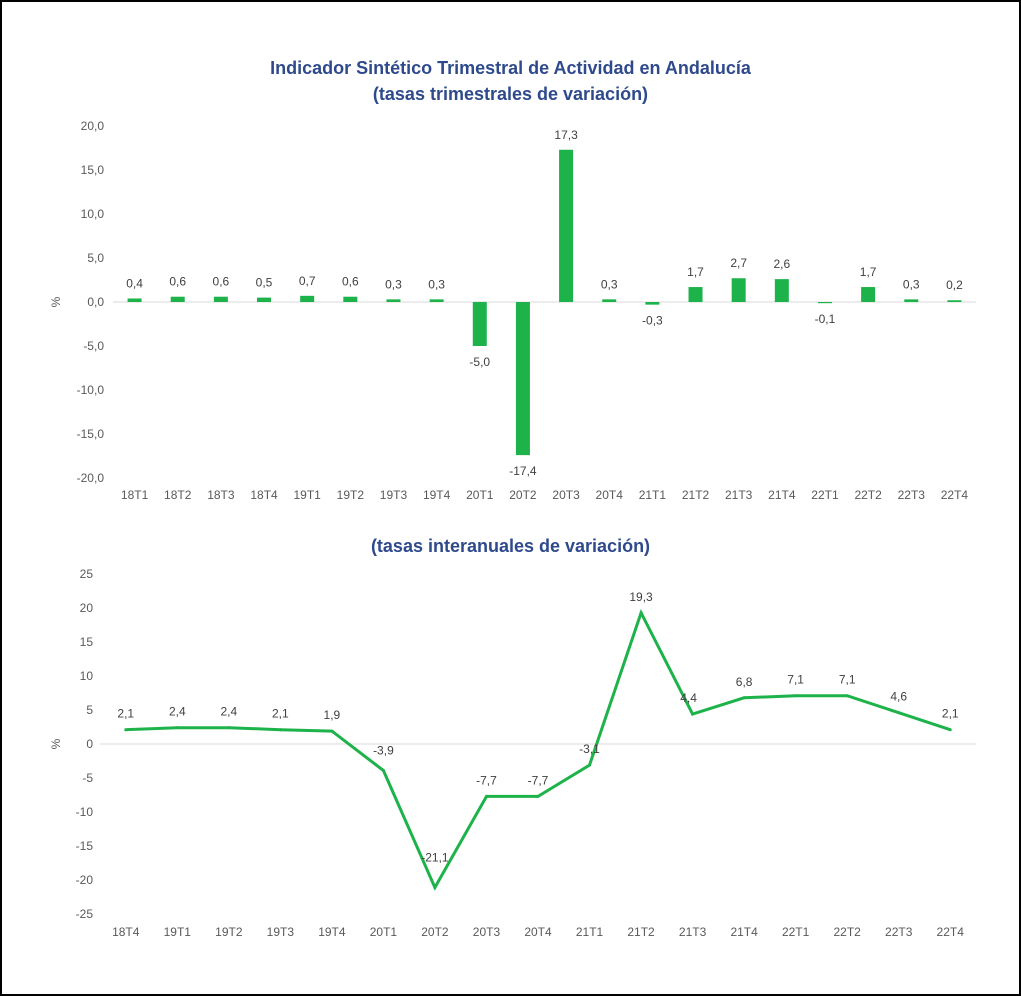  Describe the element at coordinates (89, 710) in the screenshot. I see `y-tick-label: 5` at that location.